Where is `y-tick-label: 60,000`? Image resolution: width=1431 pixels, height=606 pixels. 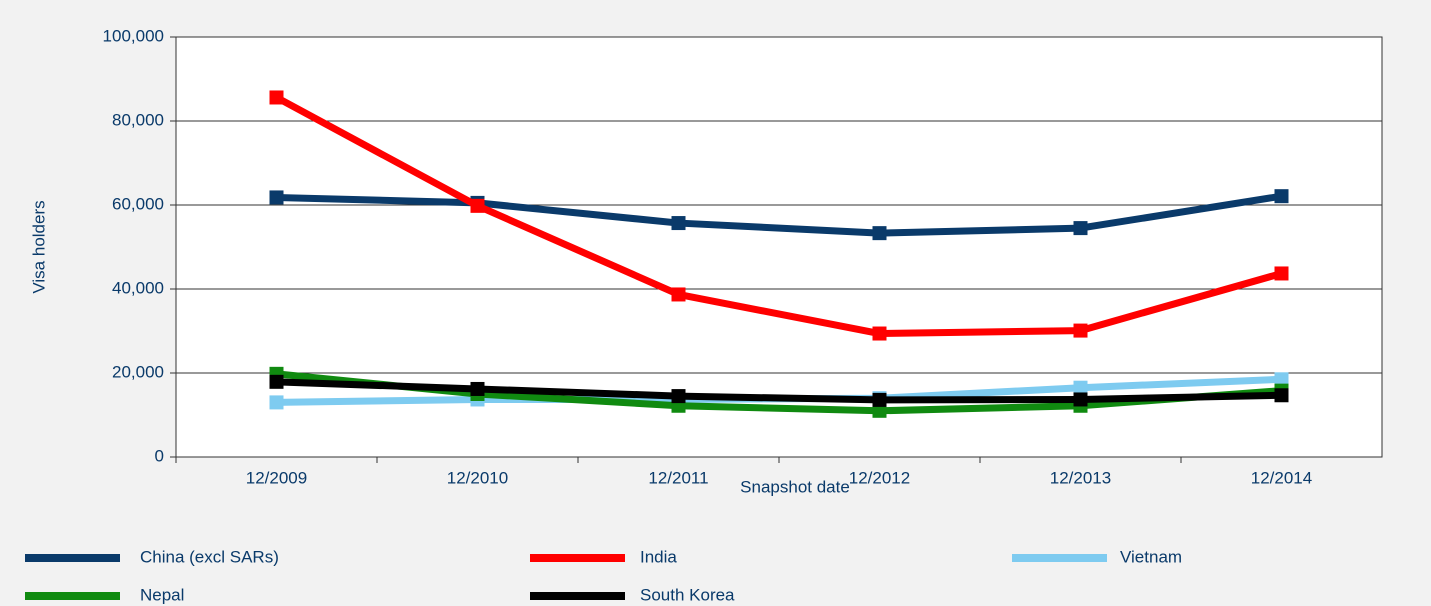 y-tick-label: 60,000 is located at coordinates (138, 203).